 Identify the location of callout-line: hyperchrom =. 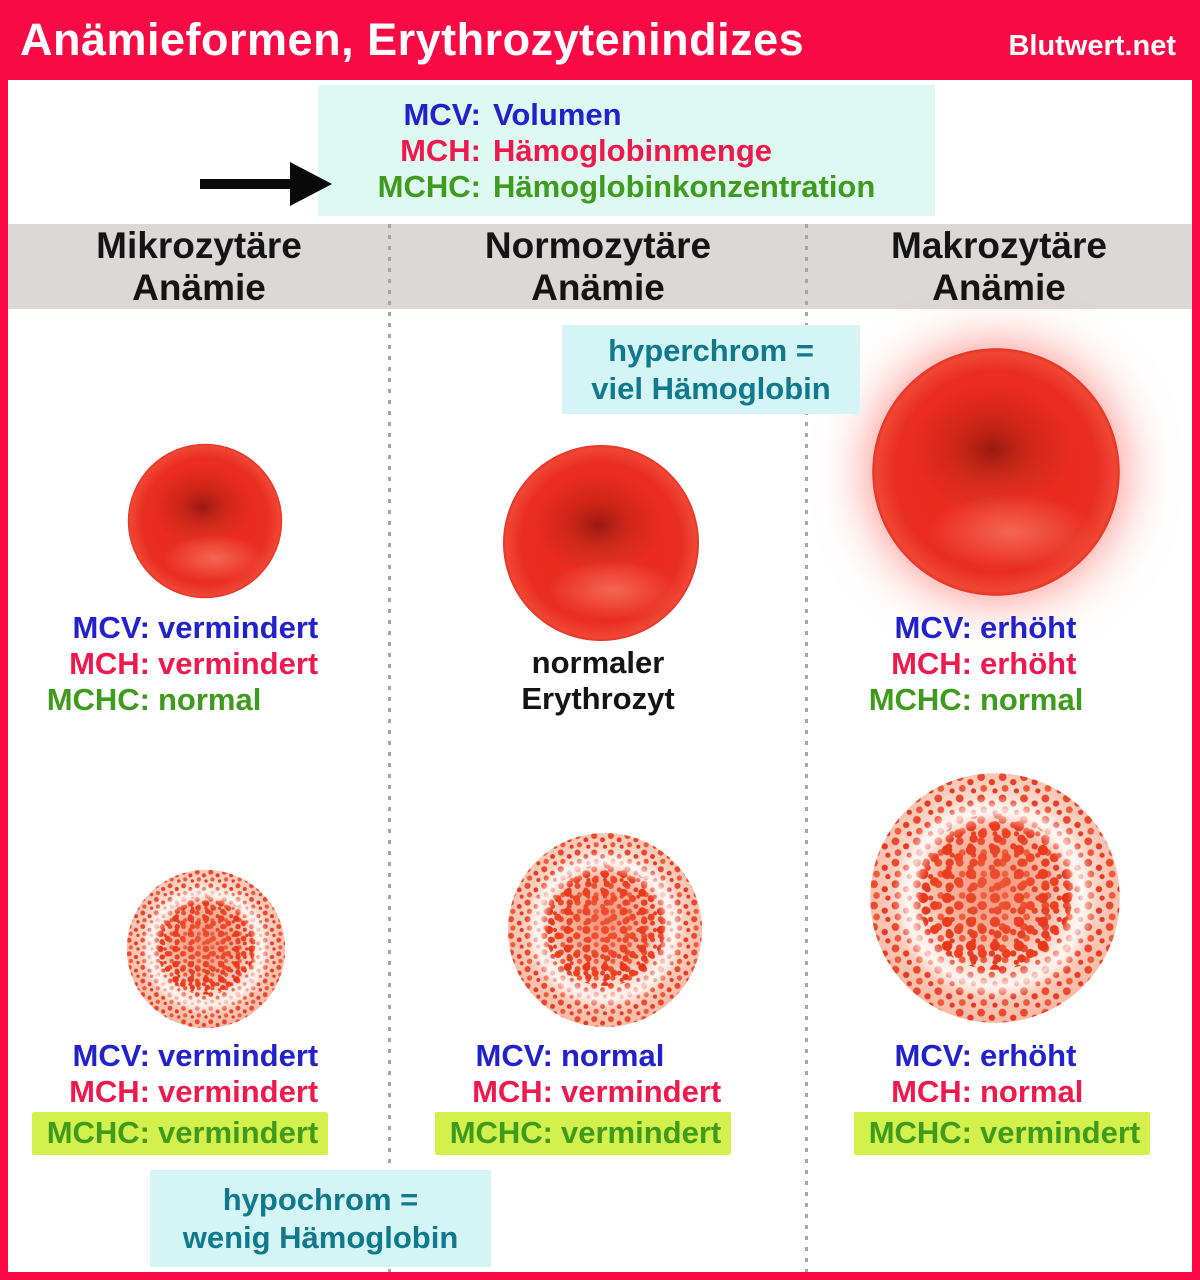
(711, 350).